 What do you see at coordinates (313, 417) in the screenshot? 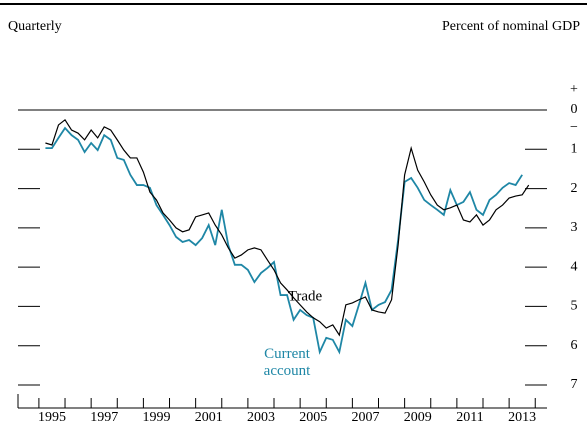
I see `x-tick-label: 2005` at bounding box center [313, 417].